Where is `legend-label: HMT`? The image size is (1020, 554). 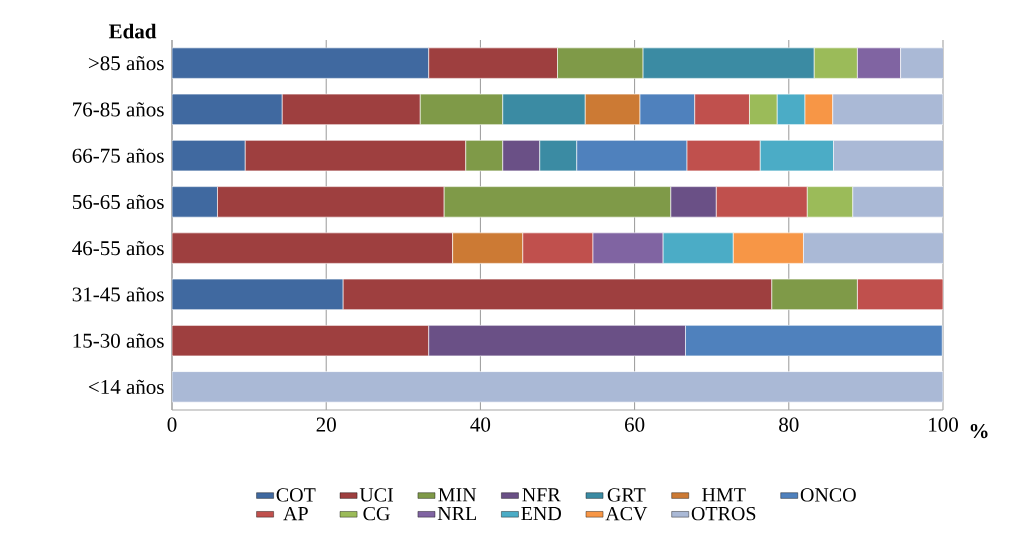
legend-label: HMT is located at coordinates (724, 495).